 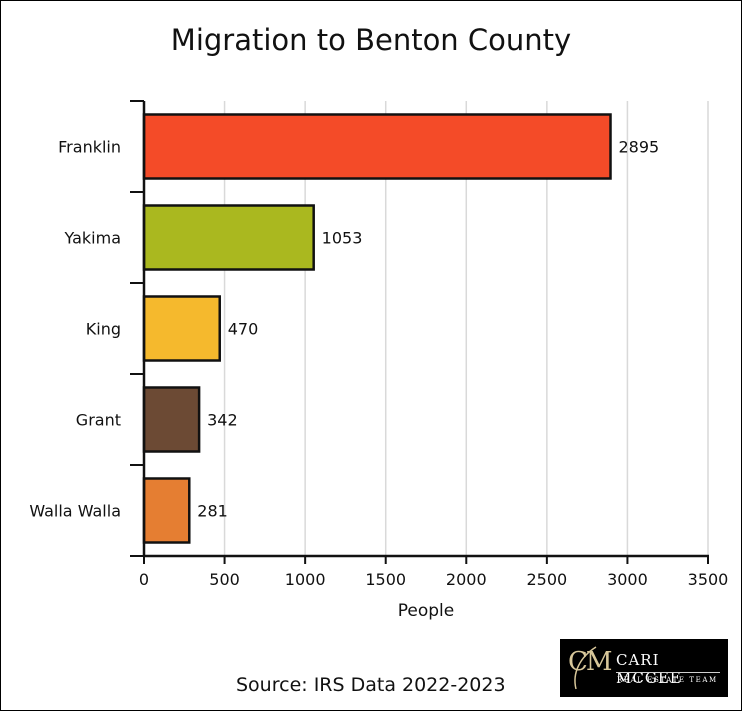 What do you see at coordinates (668, 672) in the screenshot?
I see `logo-divider` at bounding box center [668, 672].